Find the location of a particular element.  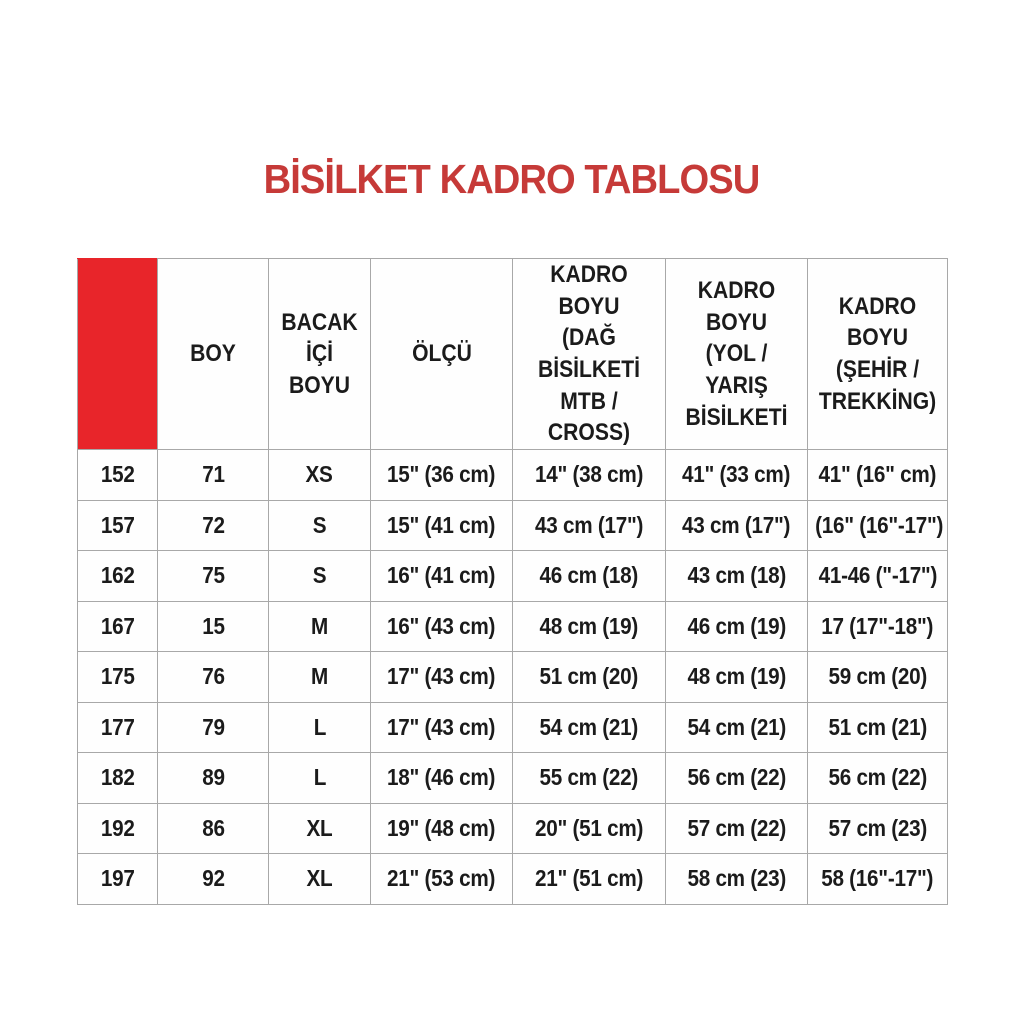

table-cell-text: 41" (33 cm) is located at coordinates (736, 474).